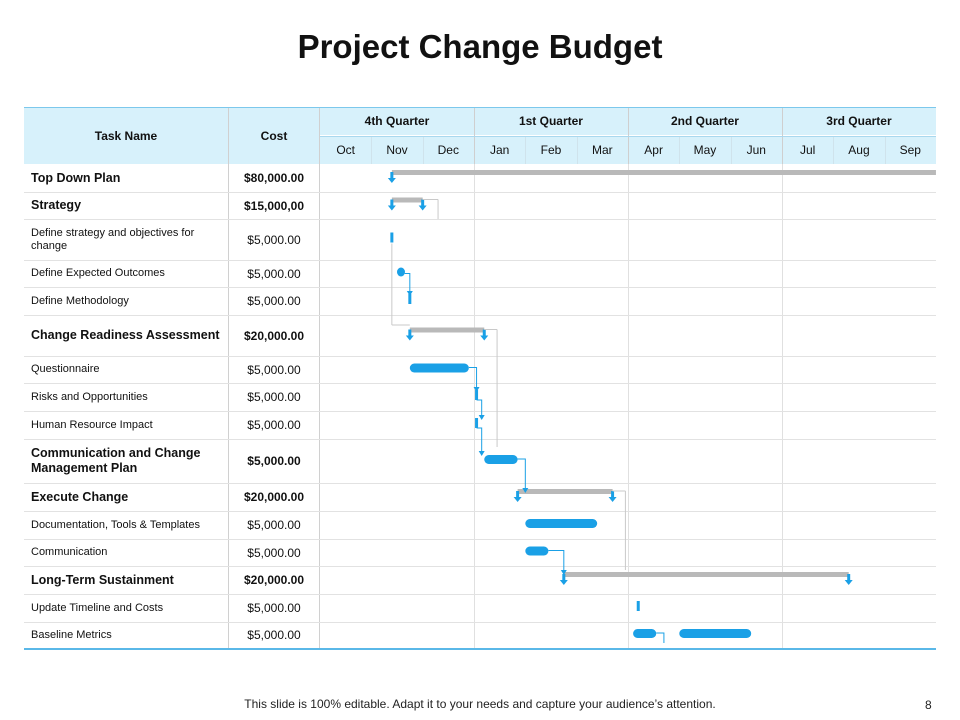 The width and height of the screenshot is (960, 720). What do you see at coordinates (126, 135) in the screenshot?
I see `task-name-header: Task Name` at bounding box center [126, 135].